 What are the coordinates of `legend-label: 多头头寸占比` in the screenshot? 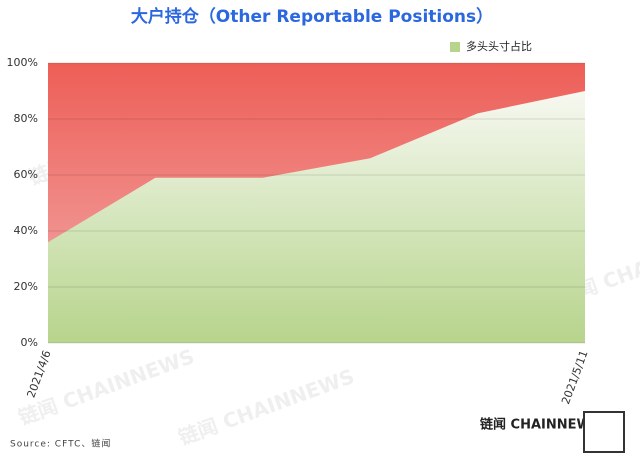 It's located at (499, 46).